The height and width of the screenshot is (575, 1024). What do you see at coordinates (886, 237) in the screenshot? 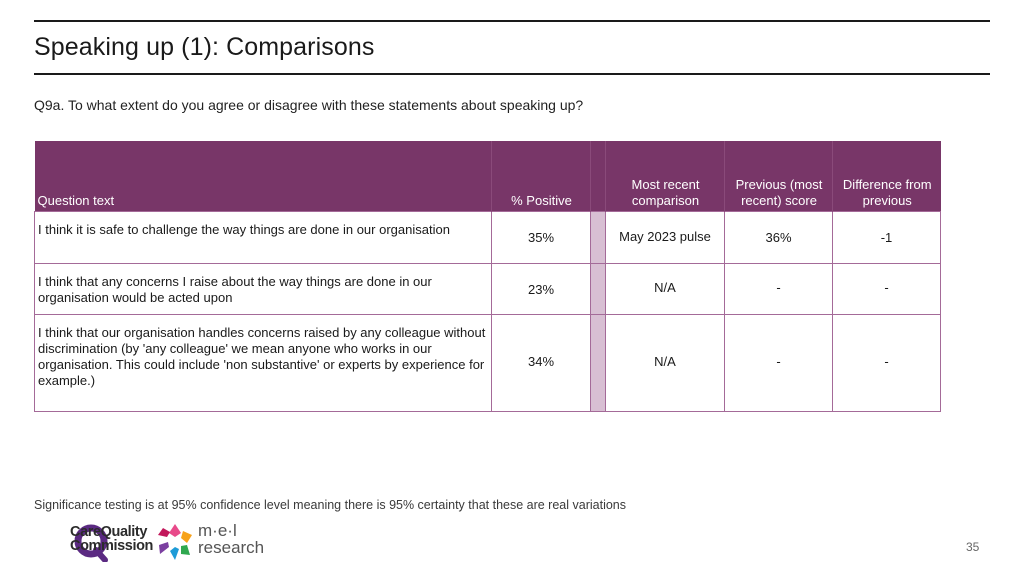
I see `row-difference: -1` at bounding box center [886, 237].